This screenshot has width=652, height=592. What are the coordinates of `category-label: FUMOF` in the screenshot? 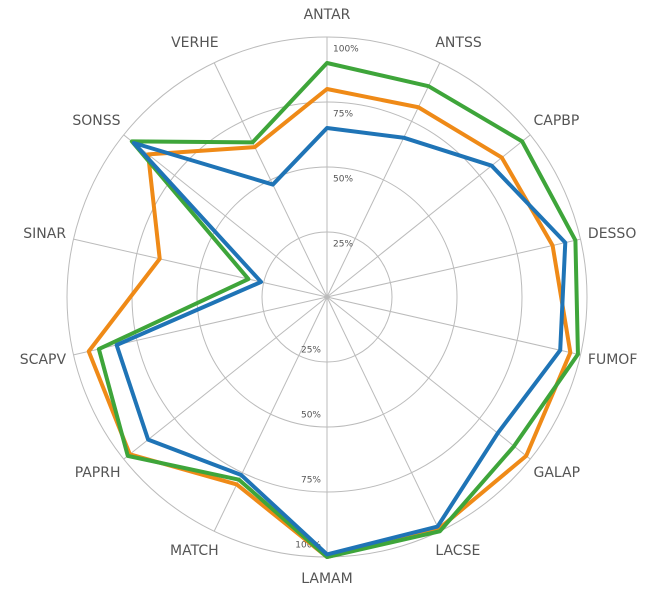 It's located at (612, 360).